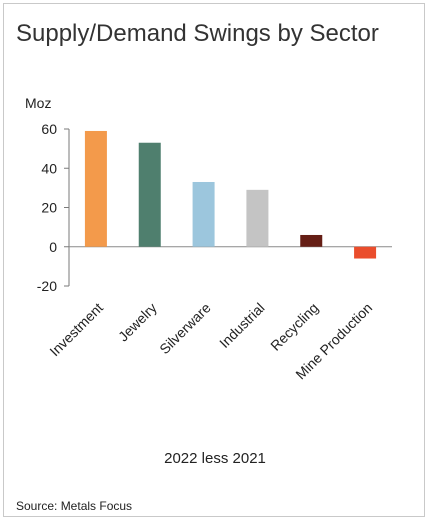 The image size is (430, 522). Describe the element at coordinates (215, 458) in the screenshot. I see `x-axis-label: 2022 less 2021` at that location.